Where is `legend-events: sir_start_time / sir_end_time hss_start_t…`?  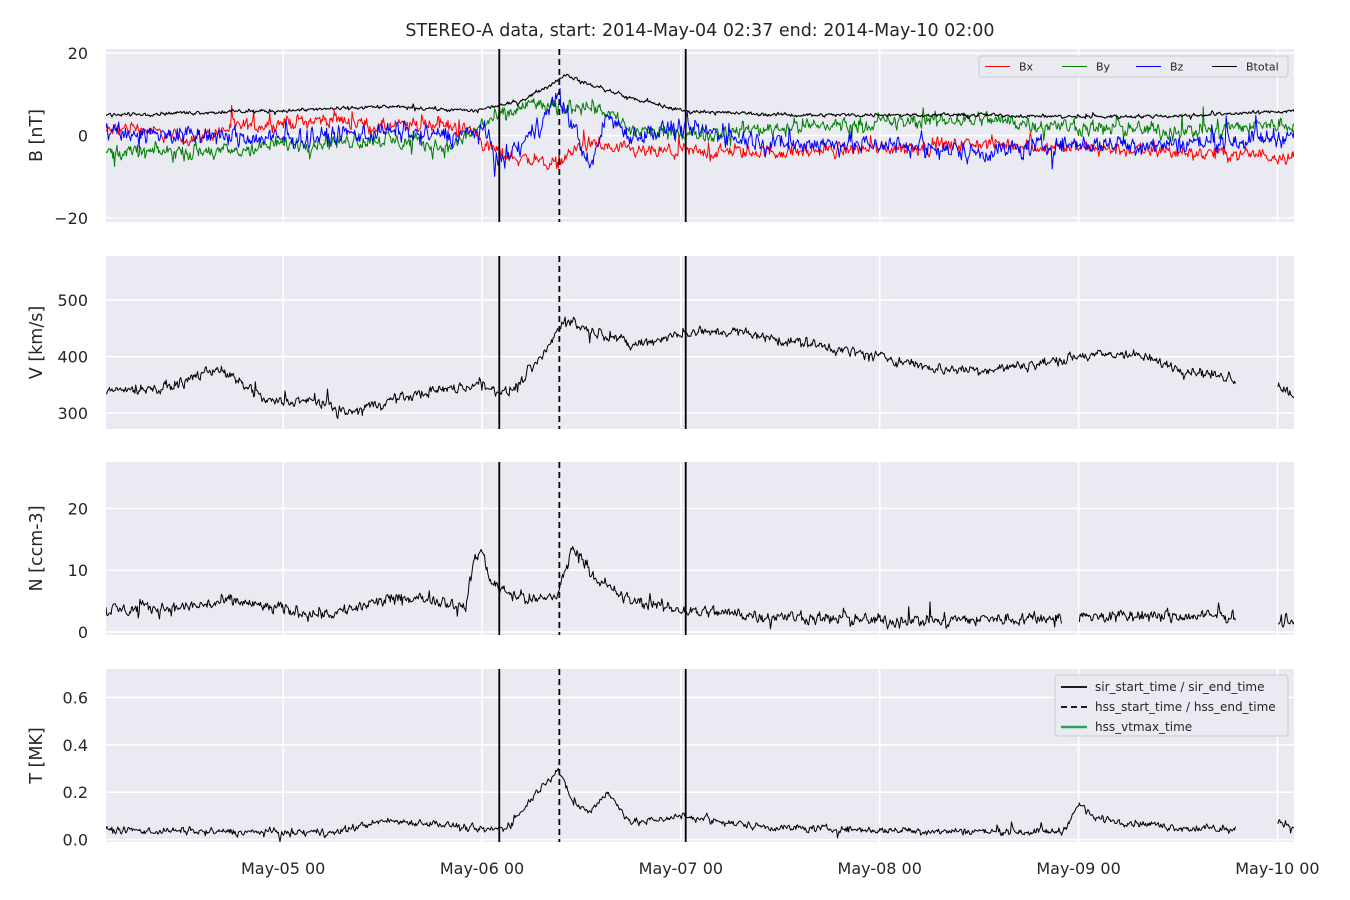
legend-events: sir_start_time / sir_end_time hss_start_t… is located at coordinates (1171, 705).